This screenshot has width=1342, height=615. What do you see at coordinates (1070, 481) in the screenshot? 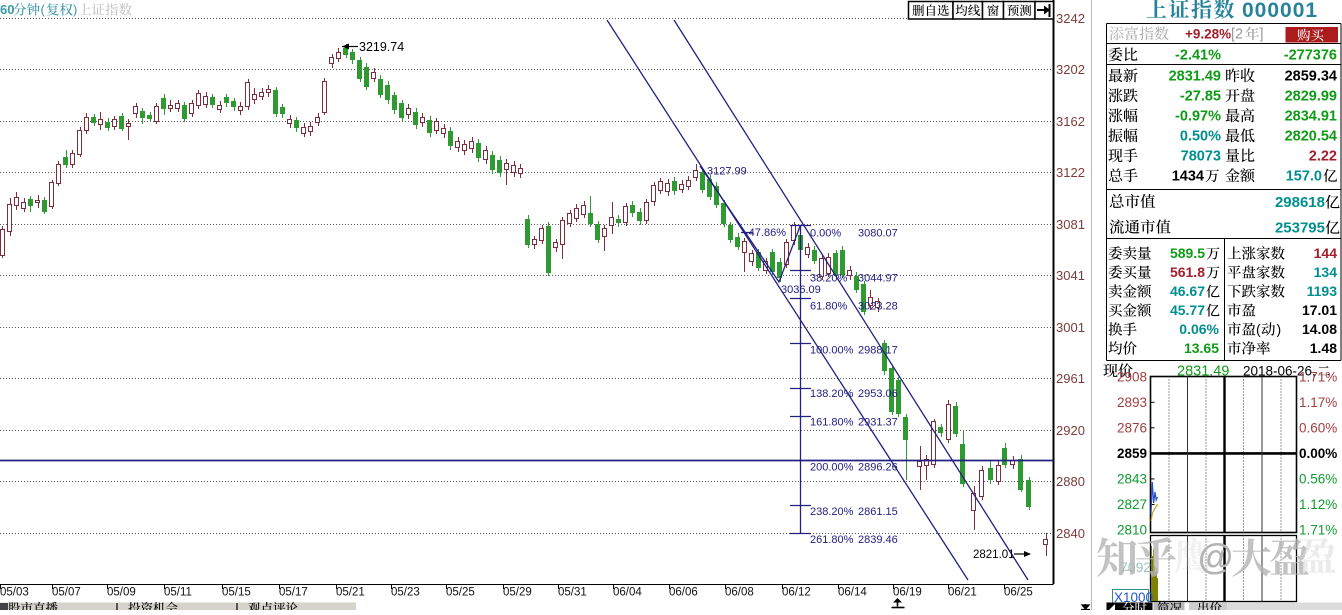
I see `svg-text: 2880` at bounding box center [1070, 481].